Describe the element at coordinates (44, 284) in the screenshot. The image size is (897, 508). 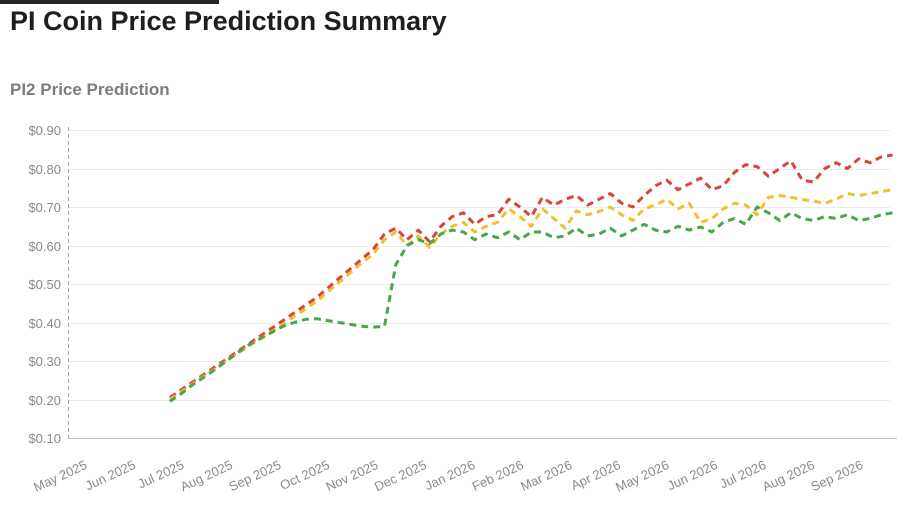
I see `y-axis-tick-label: $0.50` at that location.